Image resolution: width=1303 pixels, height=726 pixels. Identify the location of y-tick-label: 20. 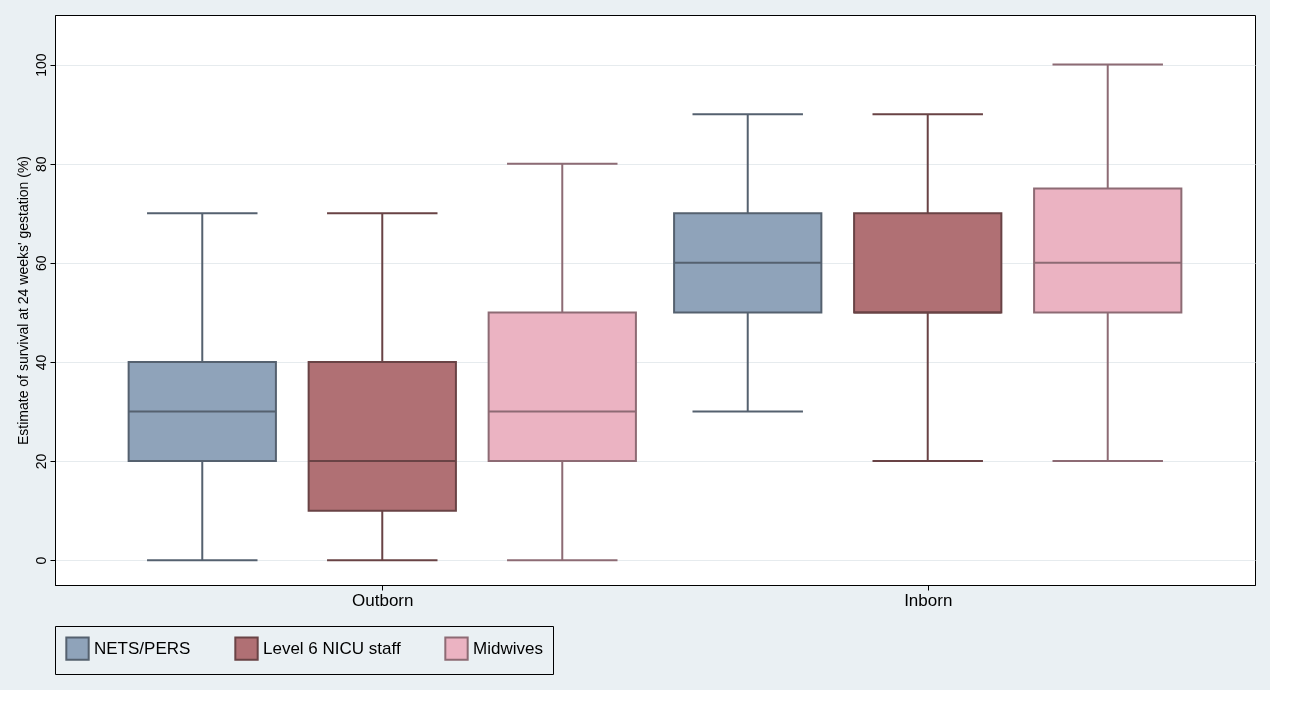
(40, 461).